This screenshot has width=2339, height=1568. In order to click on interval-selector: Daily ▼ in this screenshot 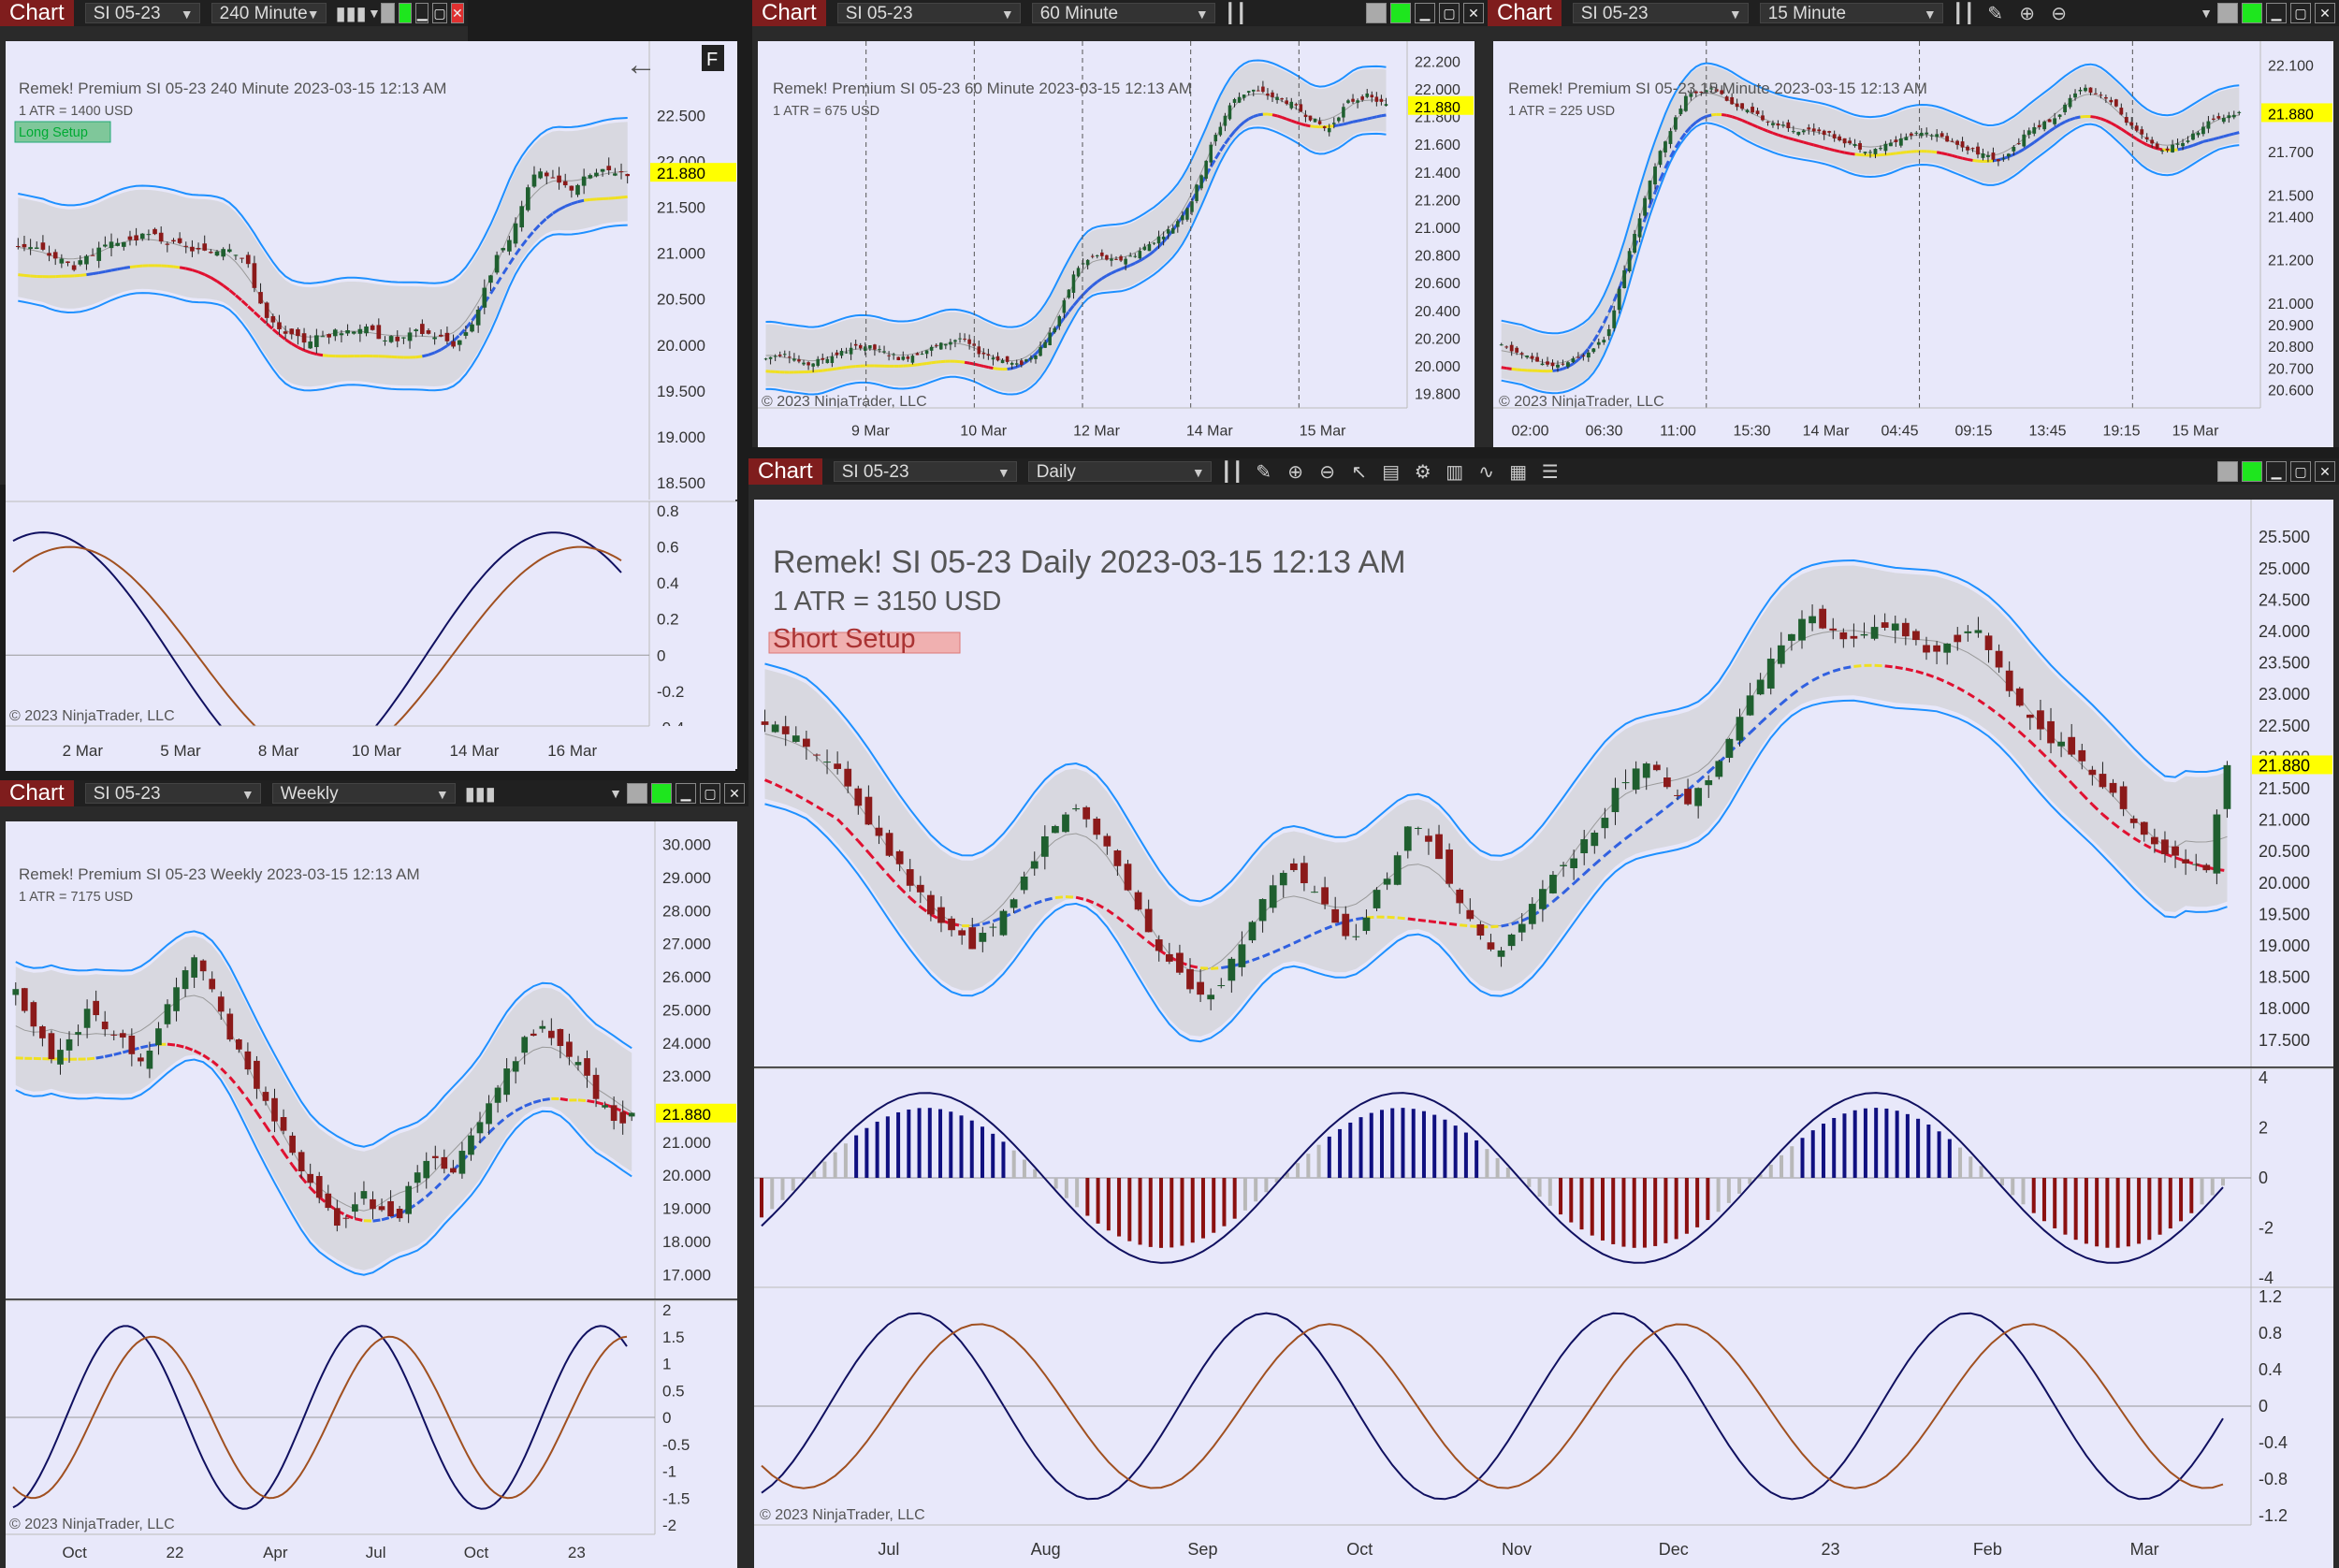, I will do `click(1119, 472)`.